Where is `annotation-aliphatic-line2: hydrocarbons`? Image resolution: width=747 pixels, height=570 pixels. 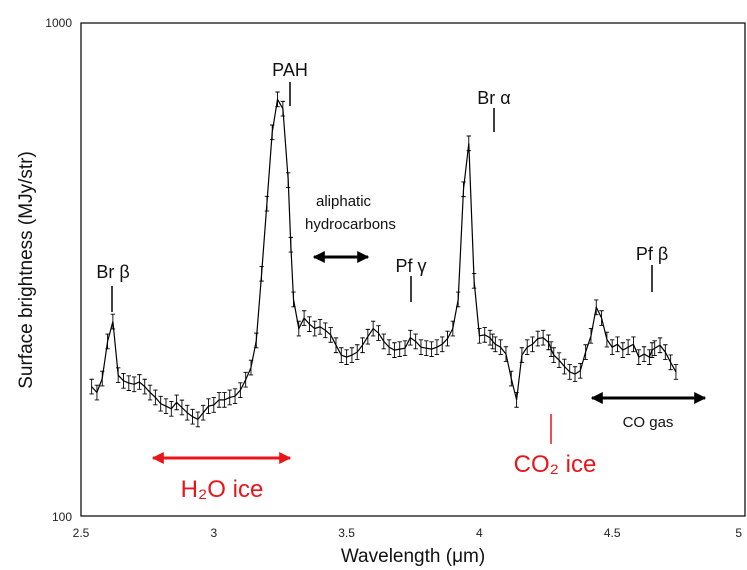 annotation-aliphatic-line2: hydrocarbons is located at coordinates (350, 224).